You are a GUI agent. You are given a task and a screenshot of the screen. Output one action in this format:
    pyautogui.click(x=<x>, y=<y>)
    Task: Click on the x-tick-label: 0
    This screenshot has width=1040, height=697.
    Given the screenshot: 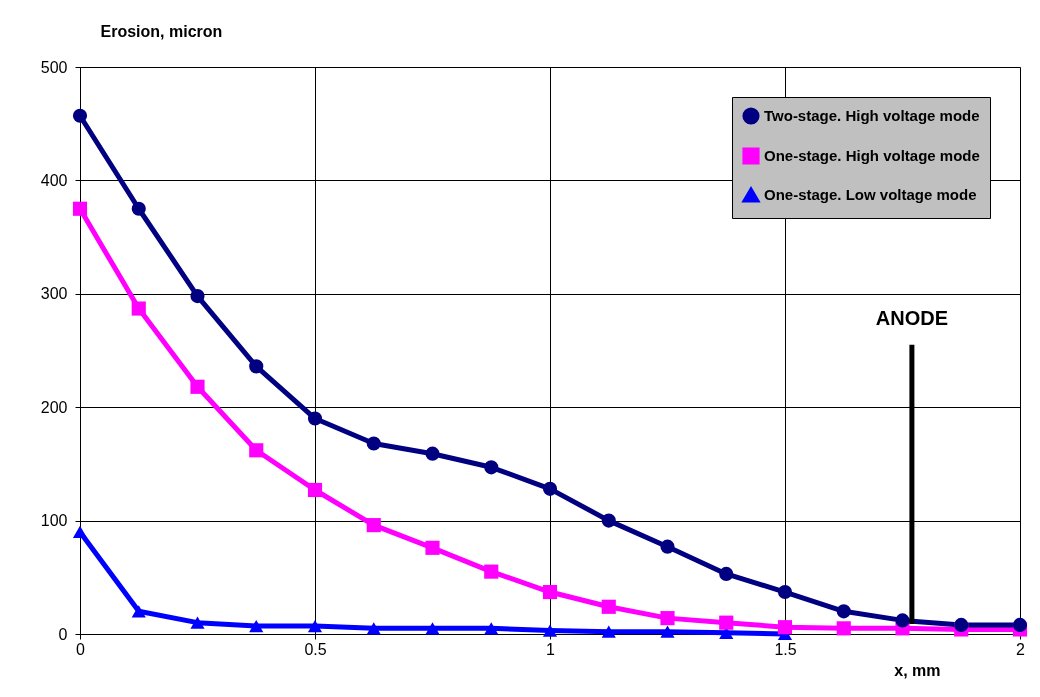 What is the action you would take?
    pyautogui.click(x=81, y=649)
    